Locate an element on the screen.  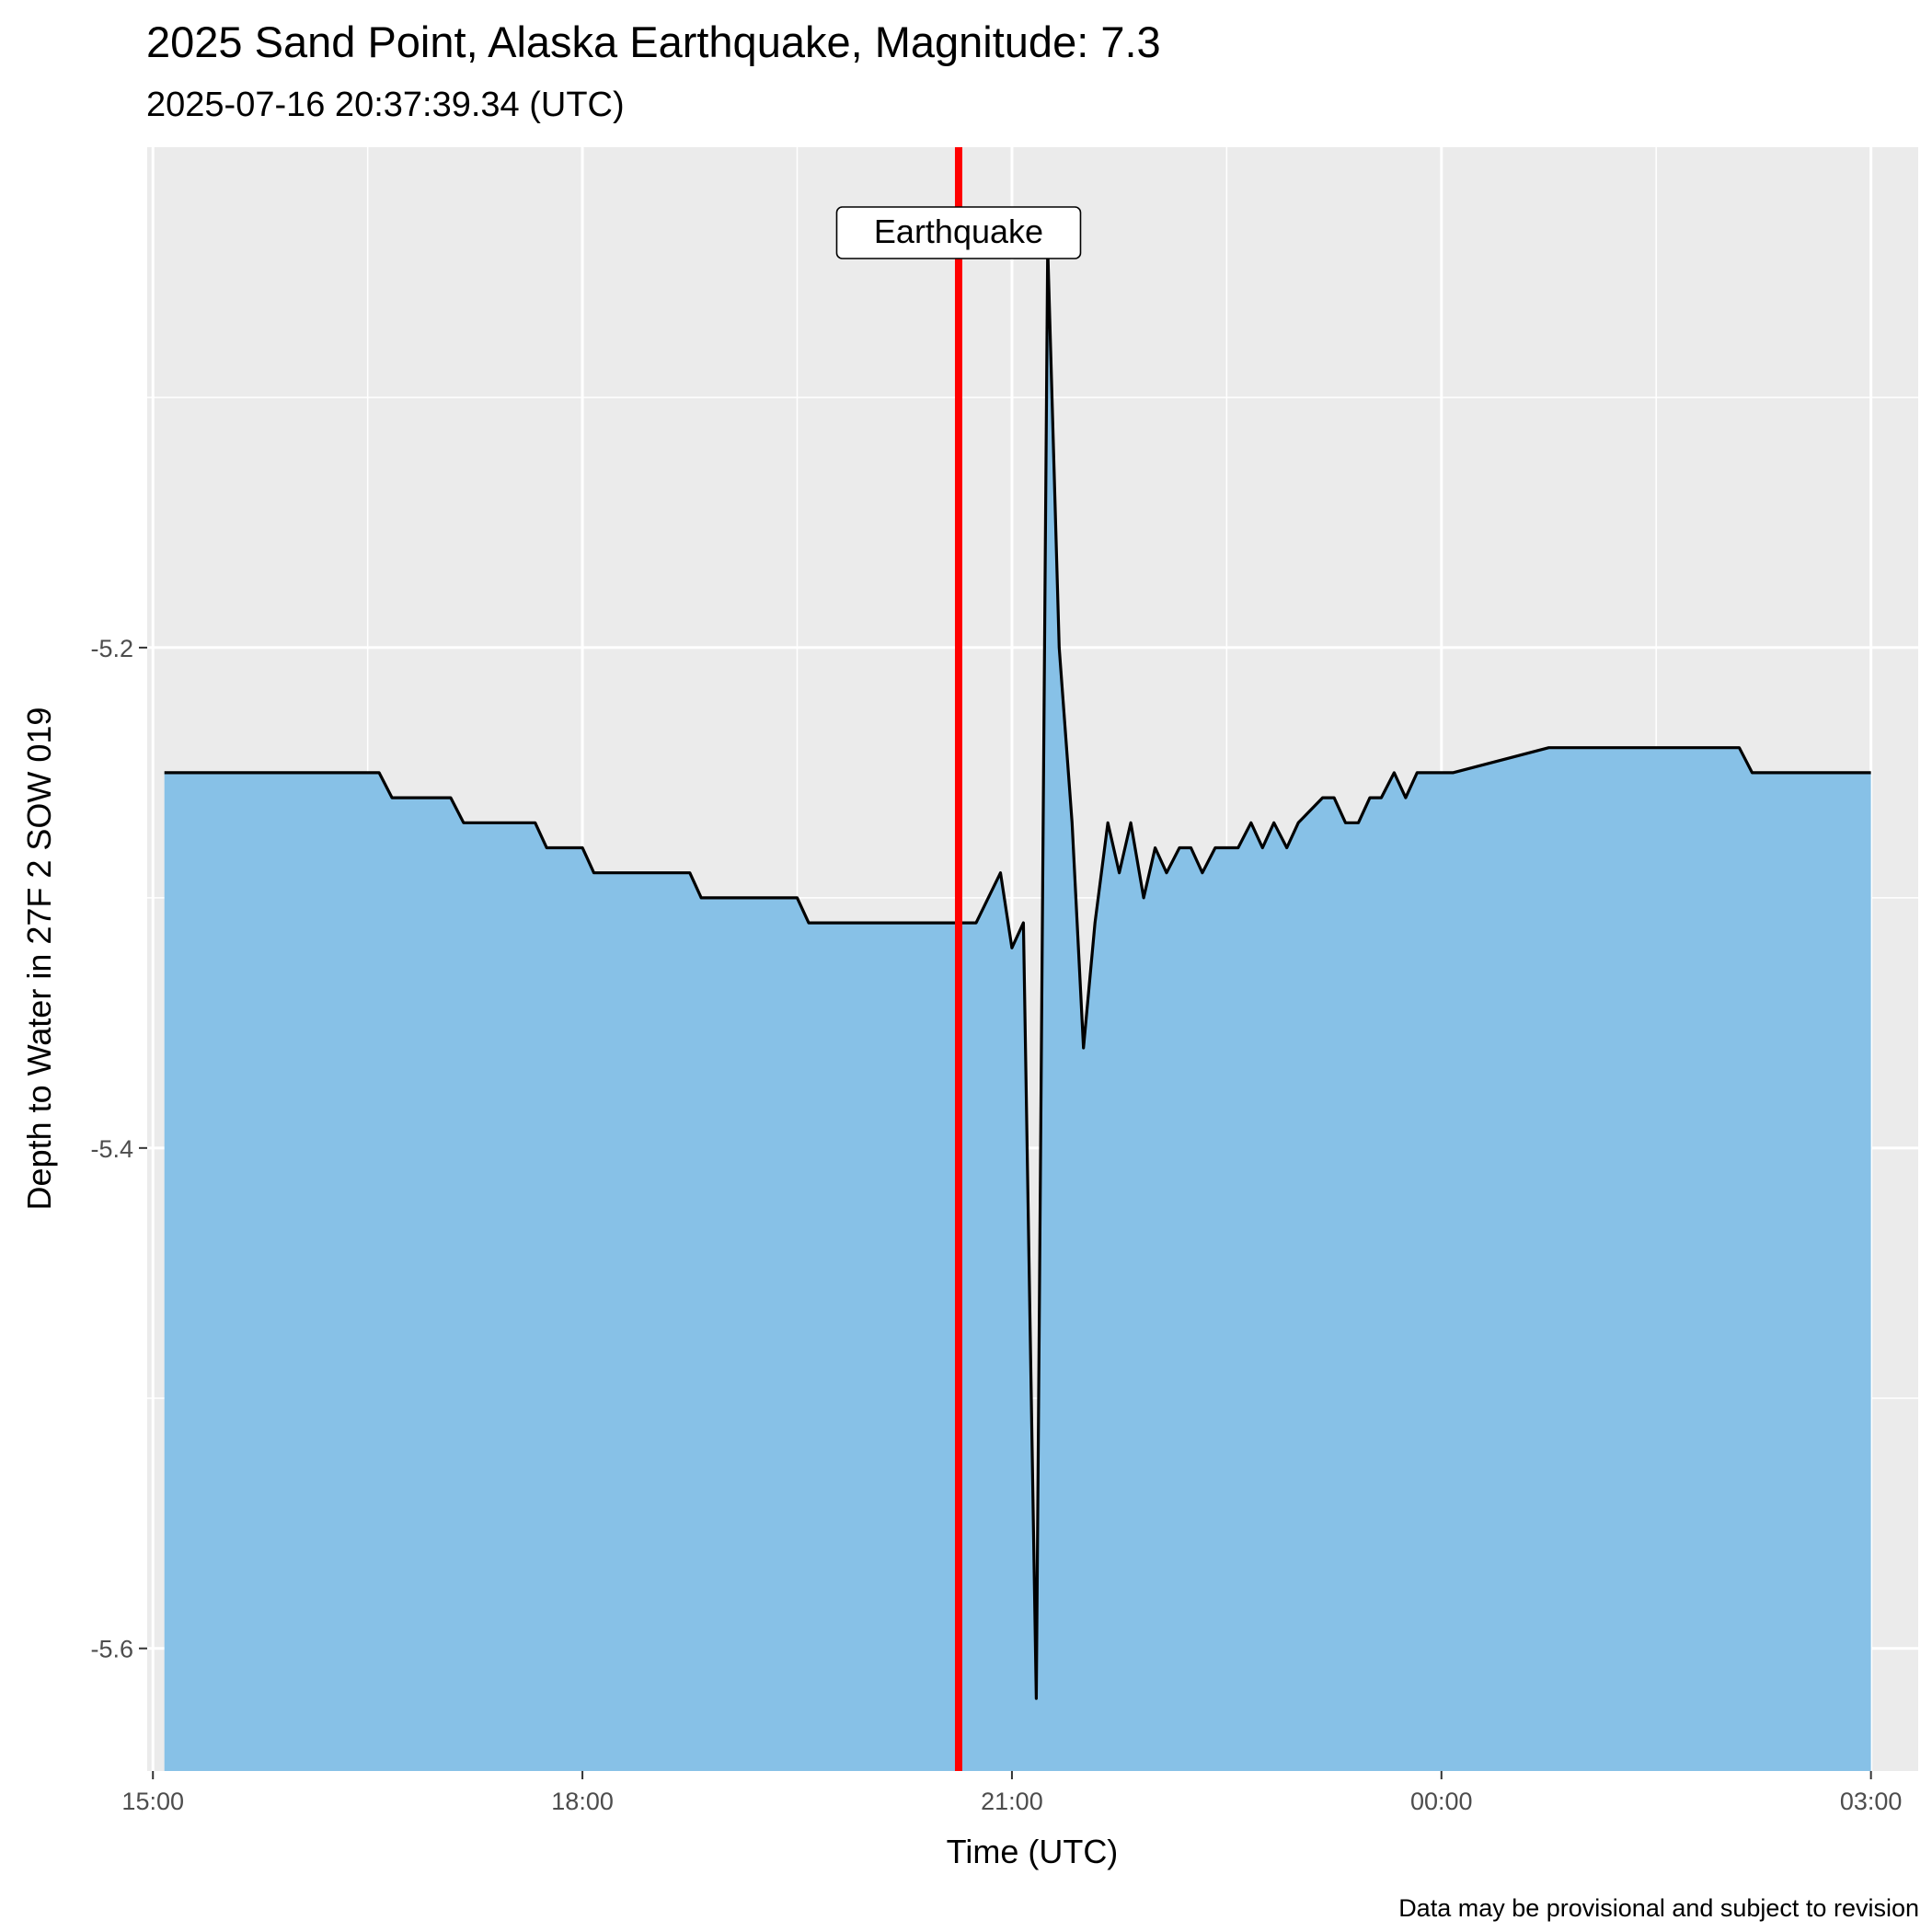
earthquake-label-box is located at coordinates (958, 232).